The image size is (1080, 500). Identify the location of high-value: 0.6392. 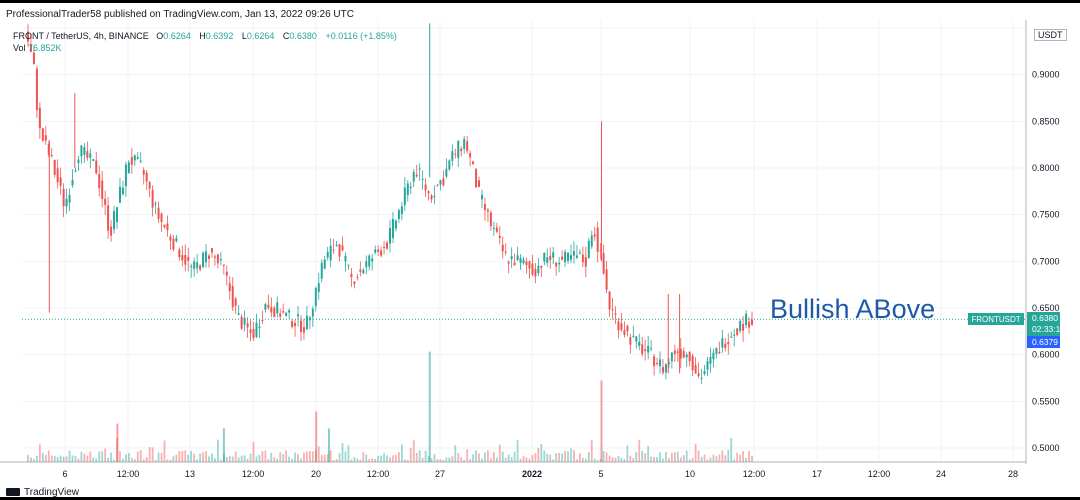
(219, 36).